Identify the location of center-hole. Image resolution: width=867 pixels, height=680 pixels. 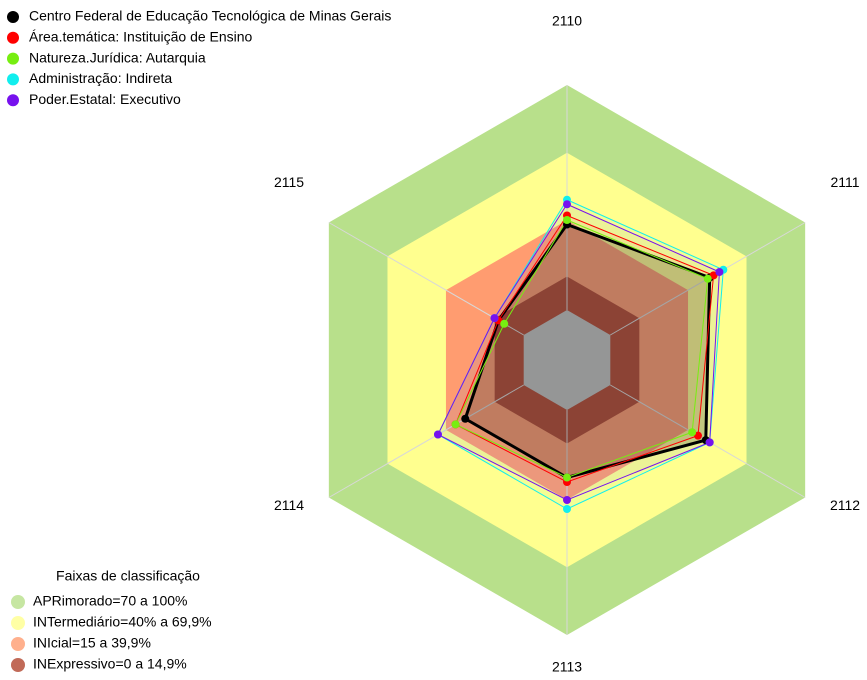
(567, 360).